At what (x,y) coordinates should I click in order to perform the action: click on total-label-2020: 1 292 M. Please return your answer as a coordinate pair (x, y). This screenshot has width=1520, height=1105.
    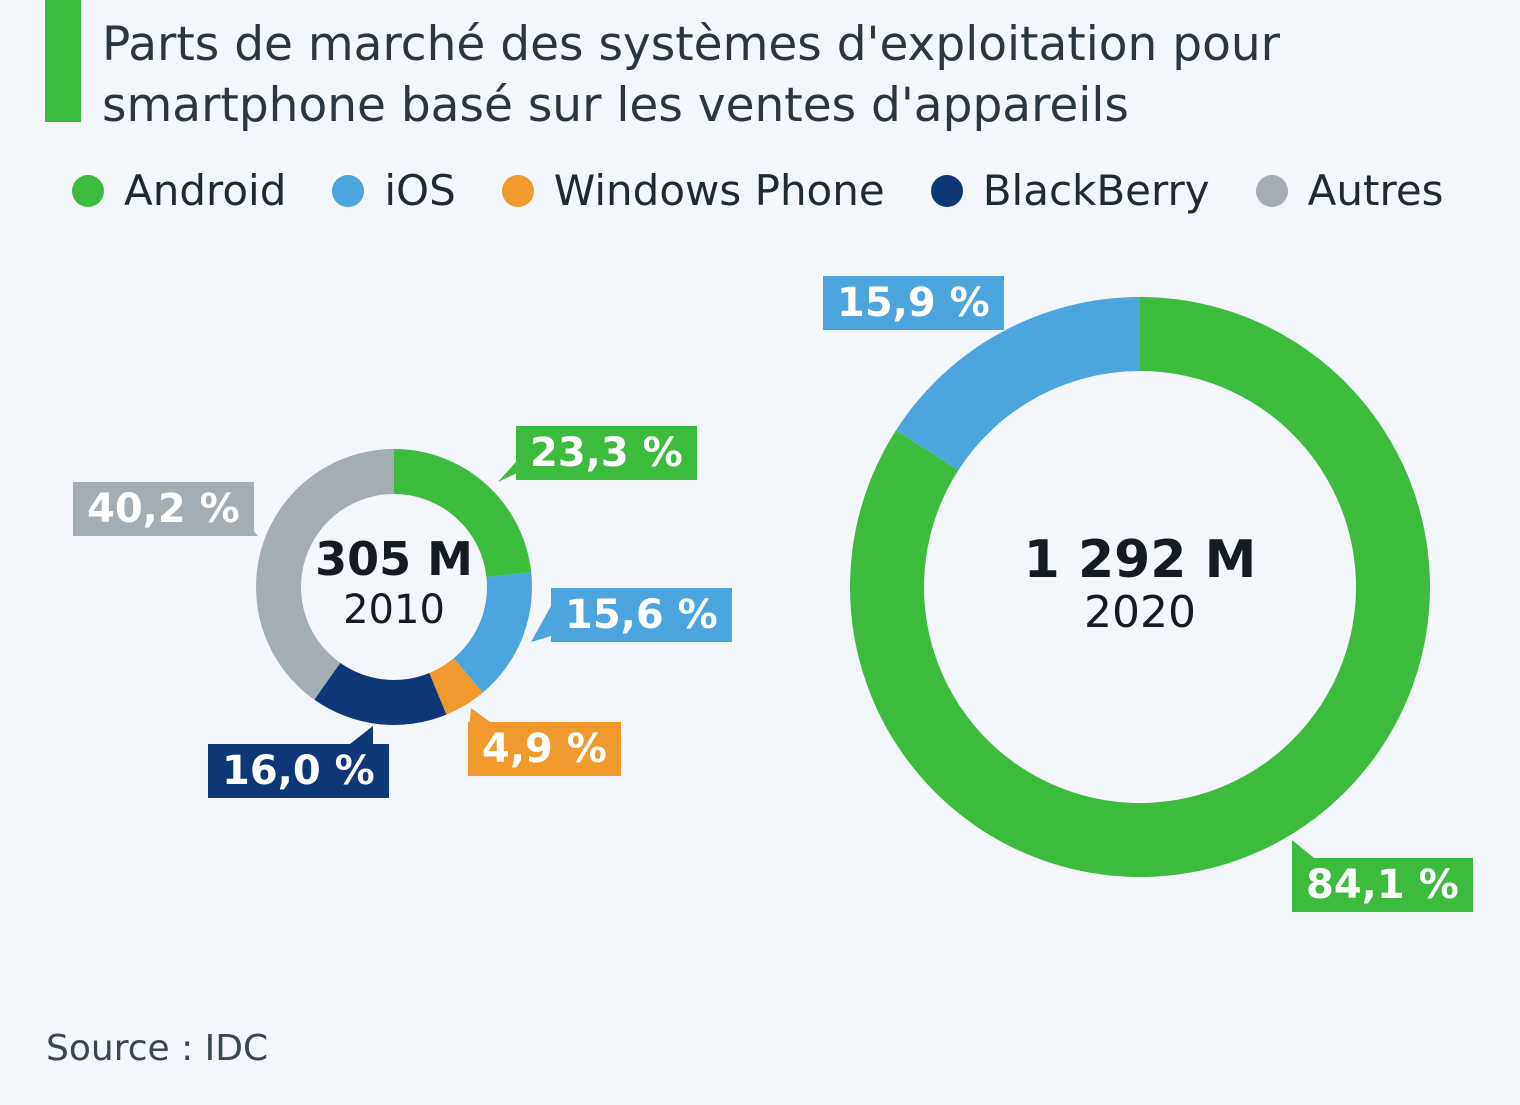
    Looking at the image, I should click on (1140, 560).